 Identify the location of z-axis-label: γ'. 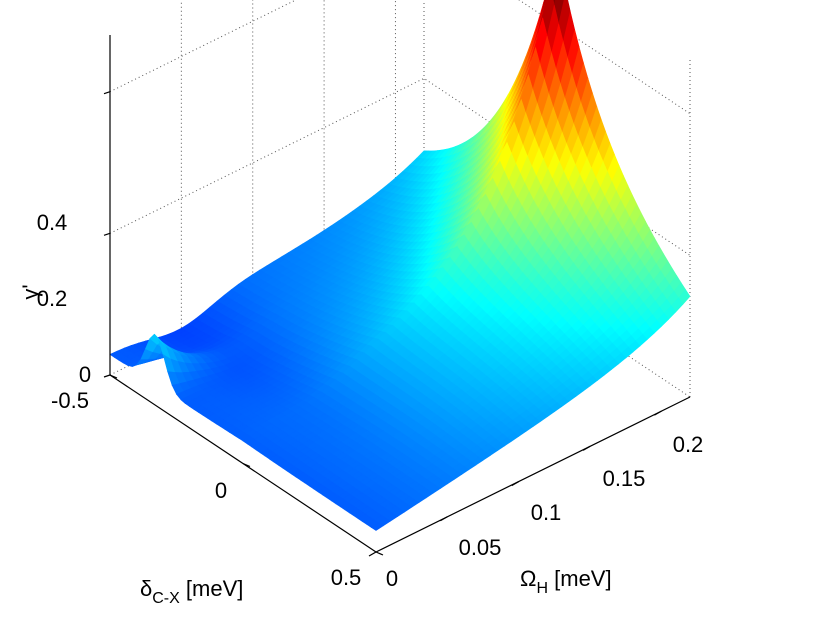
(30, 291).